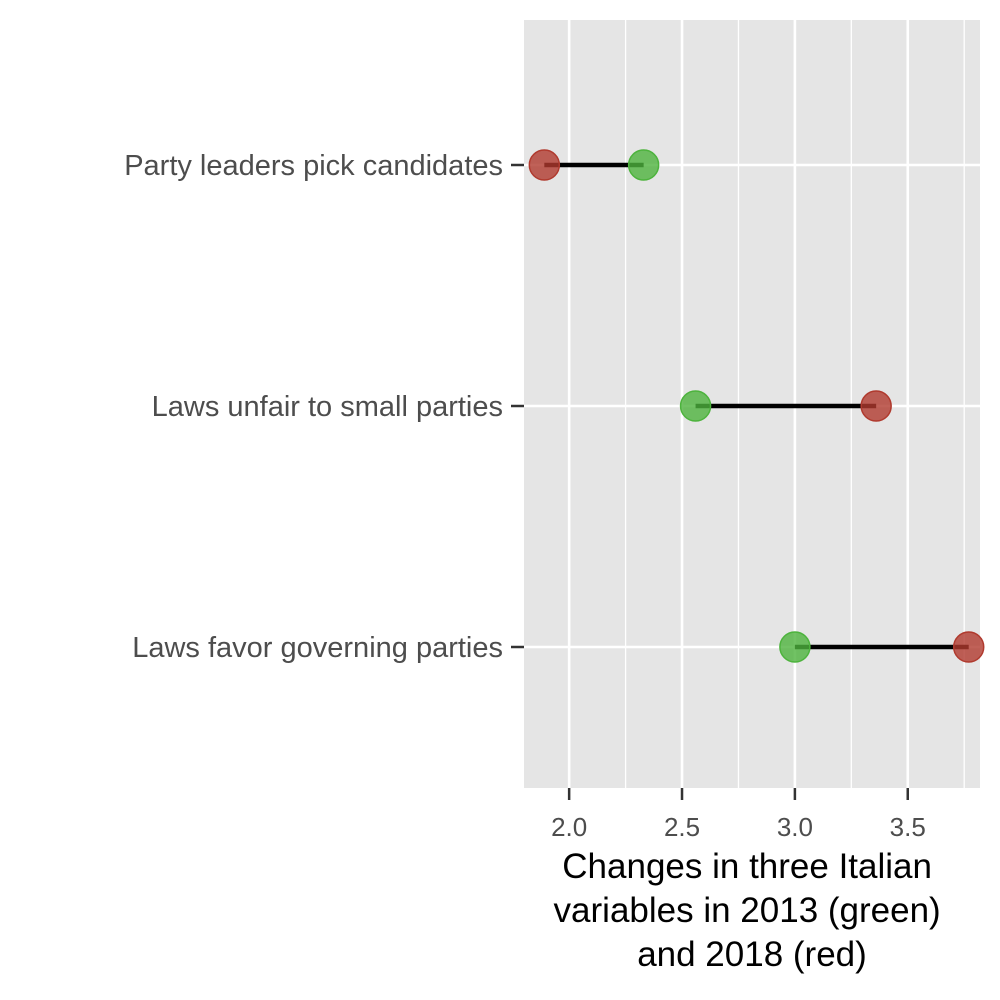 The image size is (1000, 1000). I want to click on y-tick-label: Laws favor governing parties, so click(317, 648).